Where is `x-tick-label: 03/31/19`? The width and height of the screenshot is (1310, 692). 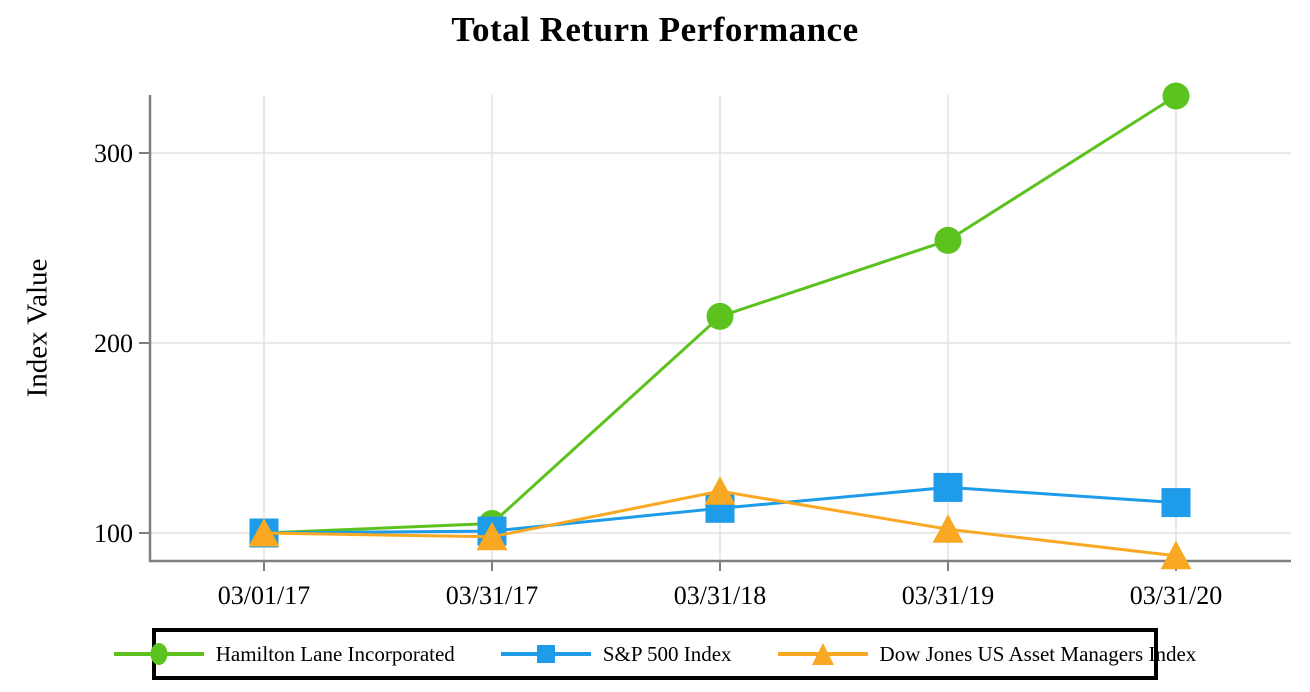 x-tick-label: 03/31/19 is located at coordinates (948, 595).